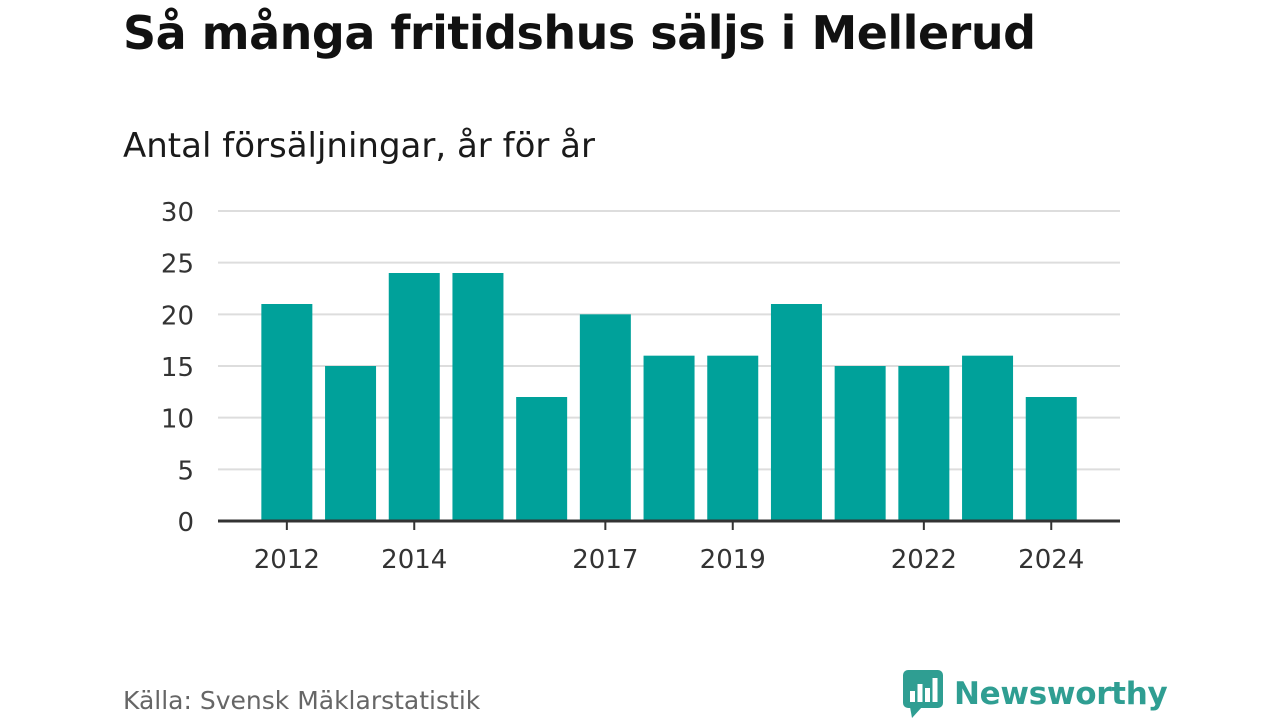 This screenshot has width=1280, height=720. Describe the element at coordinates (1051, 459) in the screenshot. I see `bar-2024` at that location.